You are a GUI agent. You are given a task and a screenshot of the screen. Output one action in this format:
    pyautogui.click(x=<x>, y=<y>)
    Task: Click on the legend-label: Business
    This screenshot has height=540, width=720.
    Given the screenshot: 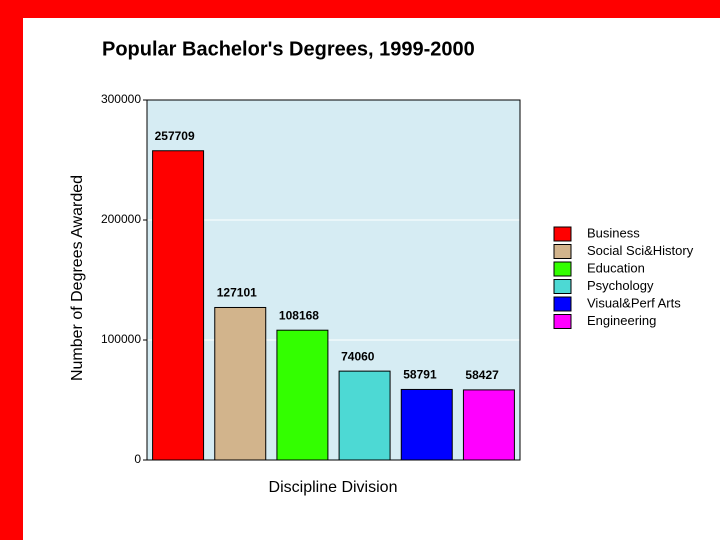 What is the action you would take?
    pyautogui.click(x=613, y=232)
    